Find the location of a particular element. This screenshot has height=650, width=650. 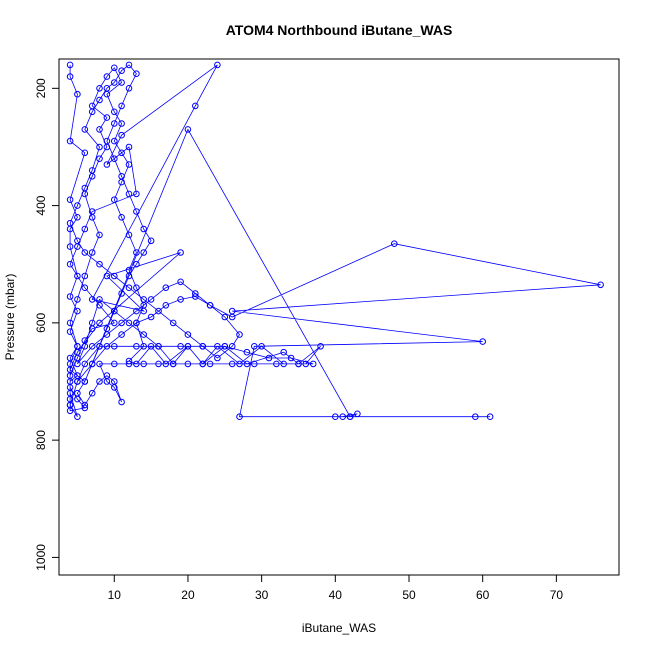

y-axis-label: Pressure (mbar) is located at coordinates (10, 317).